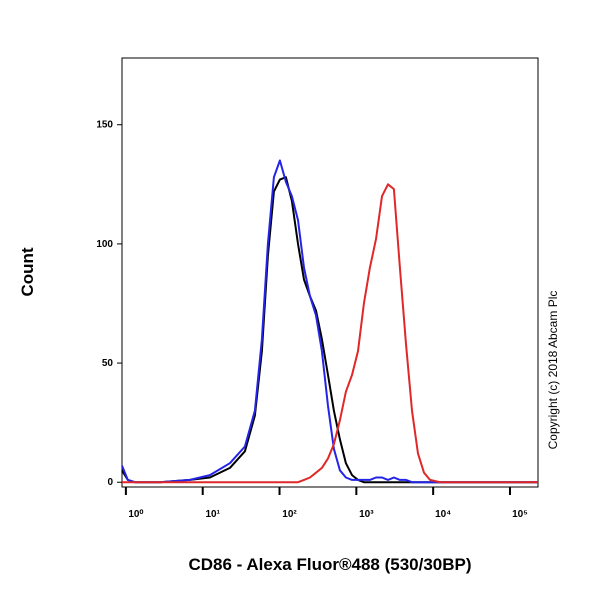 The image size is (600, 605). I want to click on x-tick-label: 10³, so click(366, 514).